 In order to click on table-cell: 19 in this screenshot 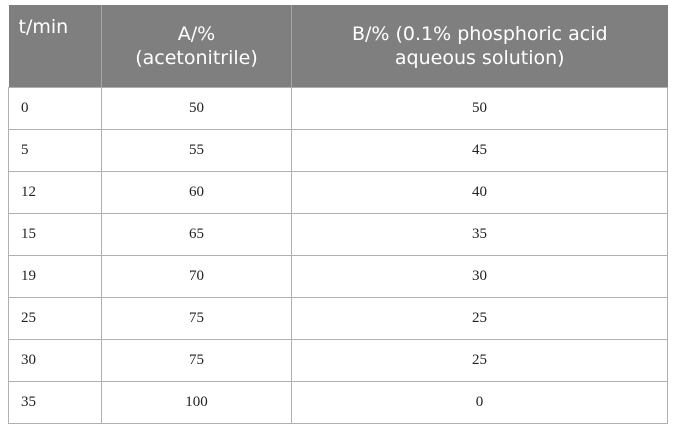, I will do `click(55, 276)`.